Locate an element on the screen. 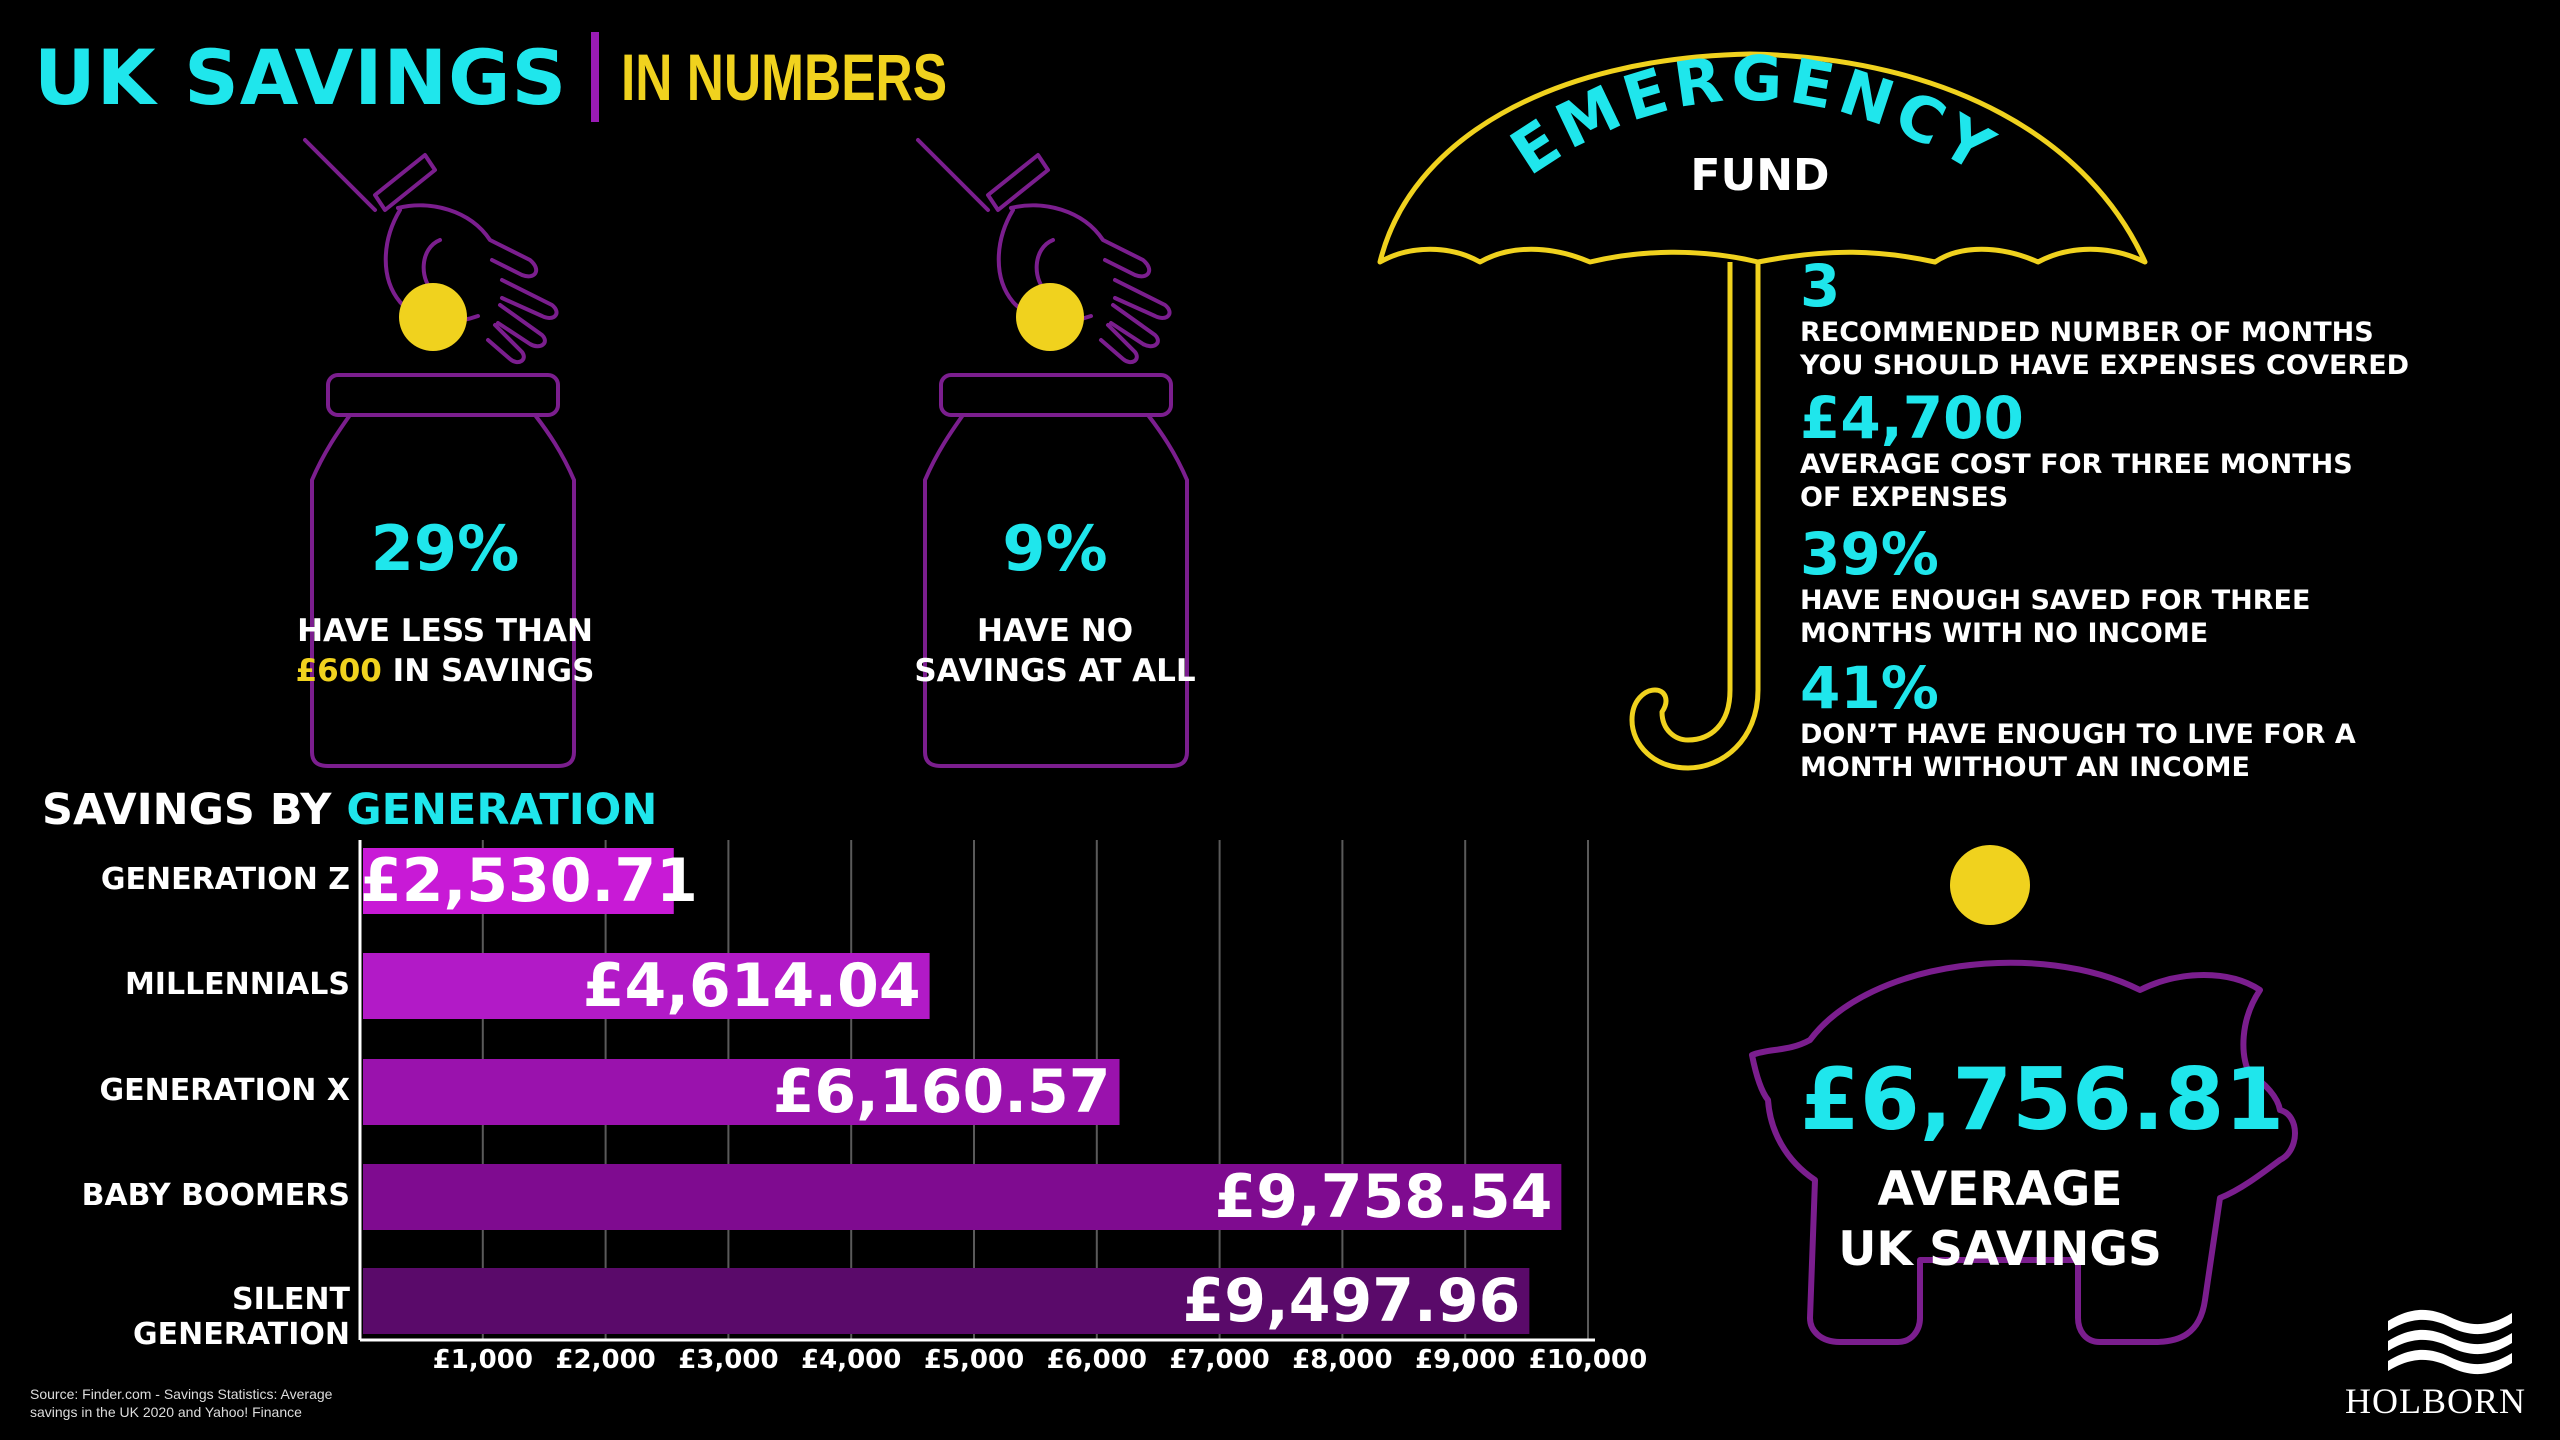  category-label: MILLENNIALS is located at coordinates (237, 984).